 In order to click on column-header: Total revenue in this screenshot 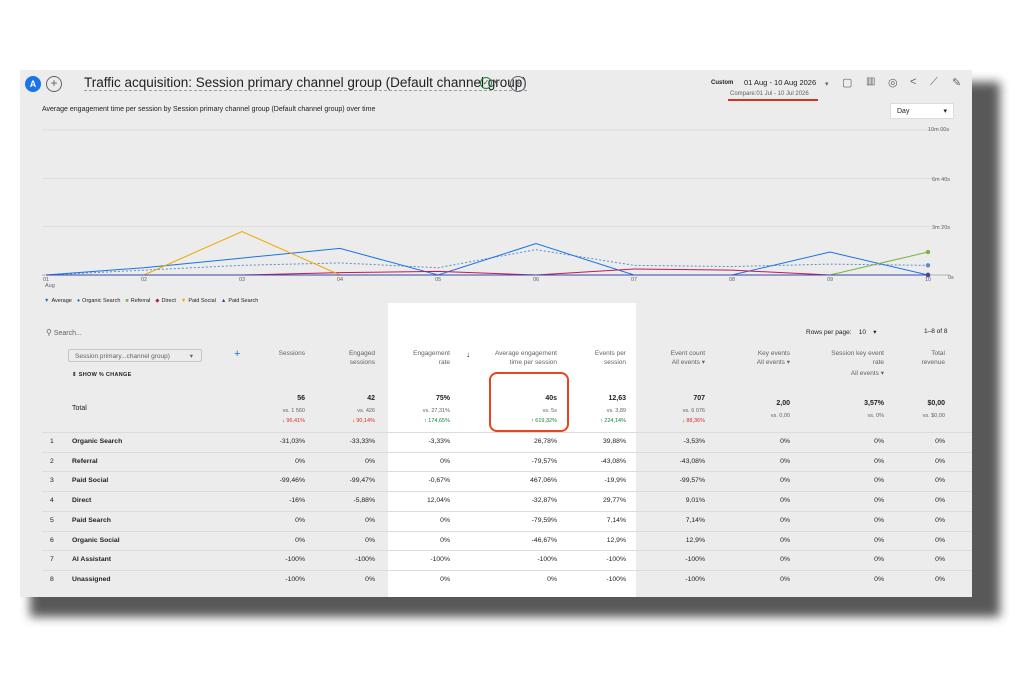, I will do `click(910, 358)`.